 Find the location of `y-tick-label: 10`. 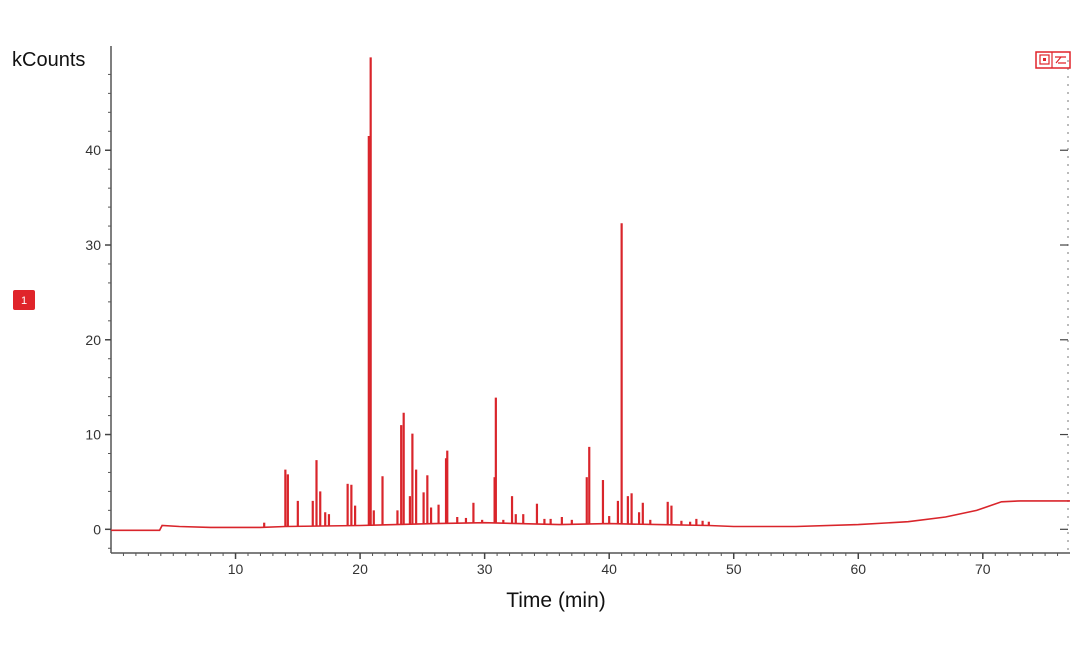

y-tick-label: 10 is located at coordinates (93, 435).